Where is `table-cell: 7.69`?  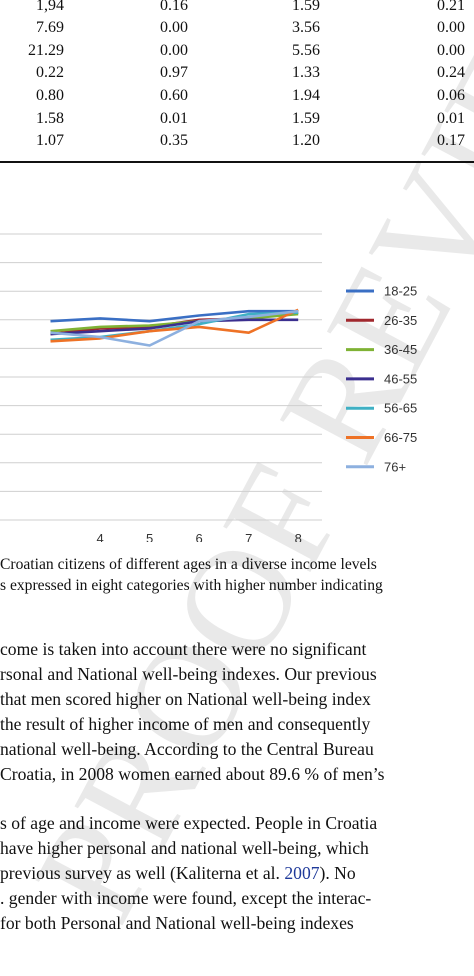
table-cell: 7.69 is located at coordinates (50, 27).